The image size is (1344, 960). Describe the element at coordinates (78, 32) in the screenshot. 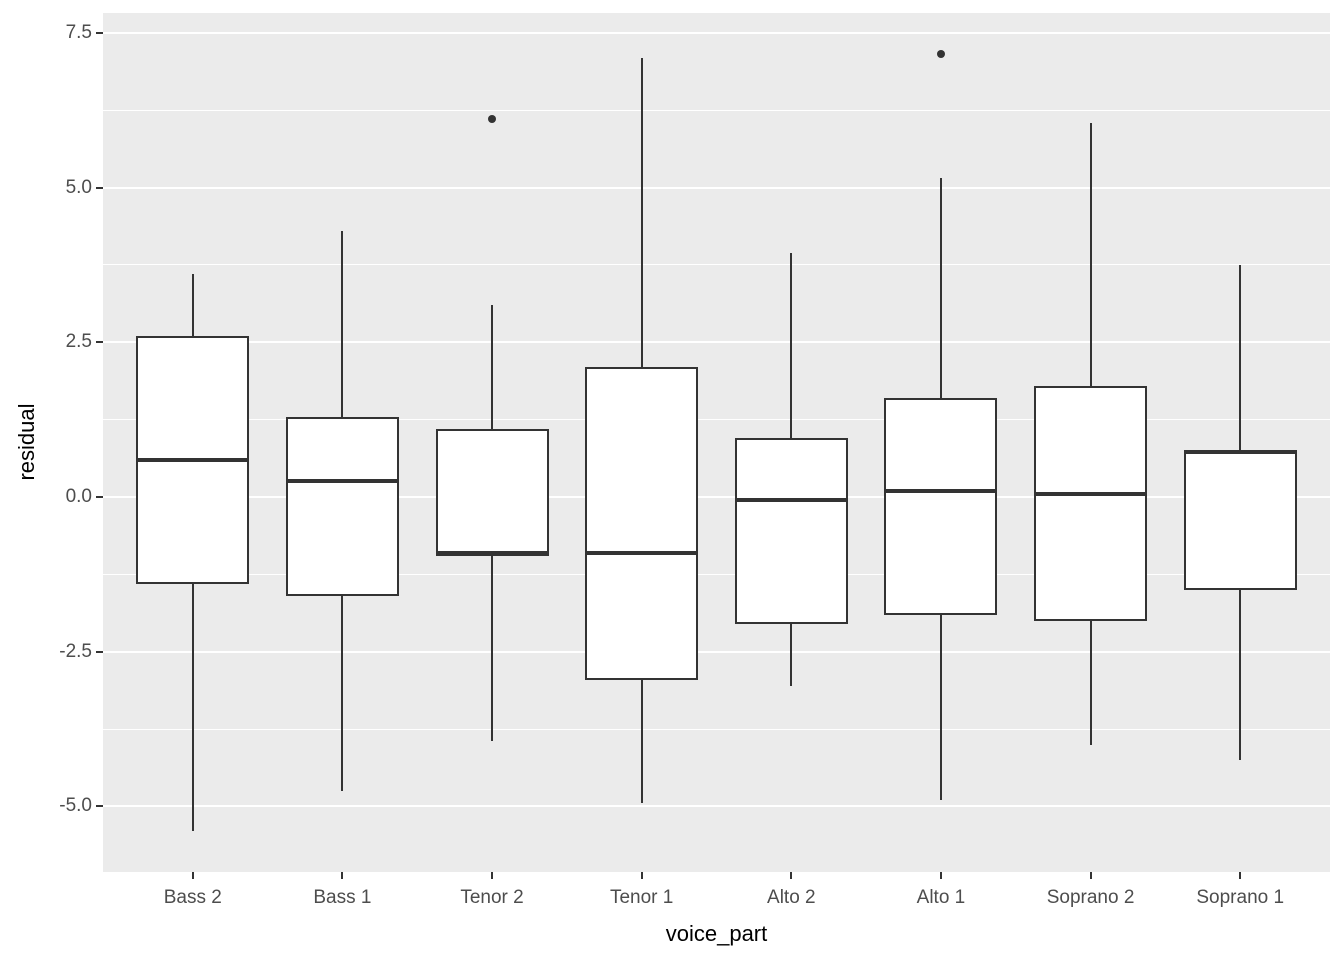

I see `y-tick-label: 7.5` at that location.